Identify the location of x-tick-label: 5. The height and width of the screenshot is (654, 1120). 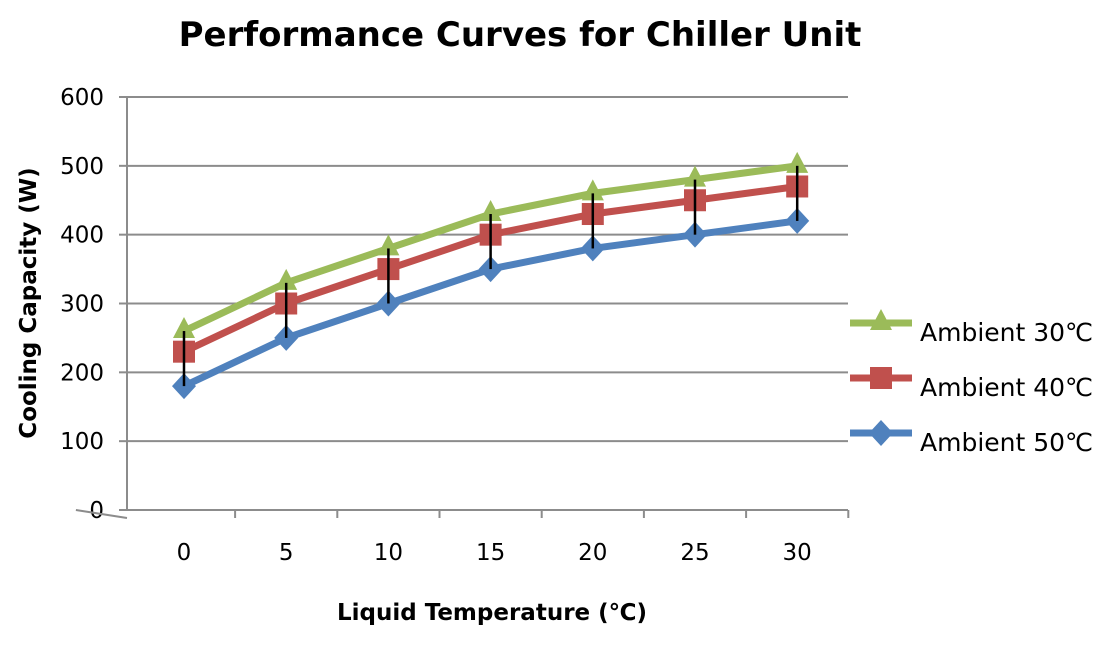
(286, 553).